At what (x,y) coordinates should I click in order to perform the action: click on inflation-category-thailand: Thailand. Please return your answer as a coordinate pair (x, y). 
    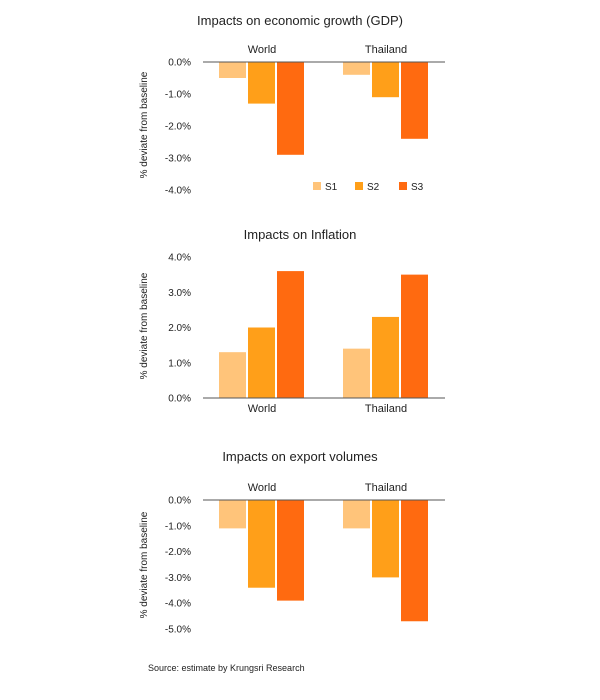
    Looking at the image, I should click on (386, 409).